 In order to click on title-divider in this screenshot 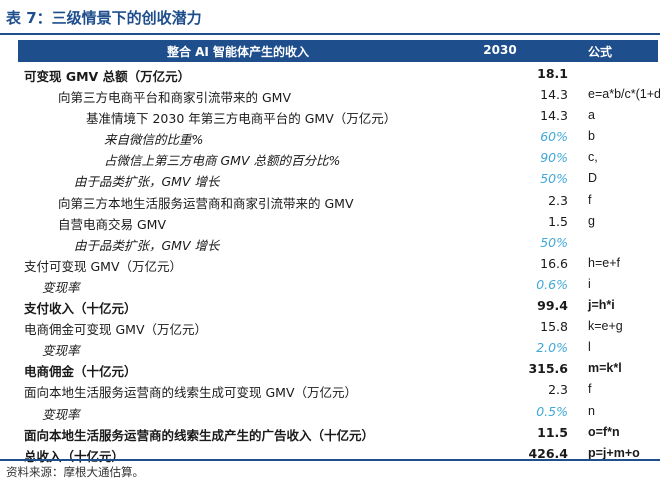, I will do `click(330, 34)`.